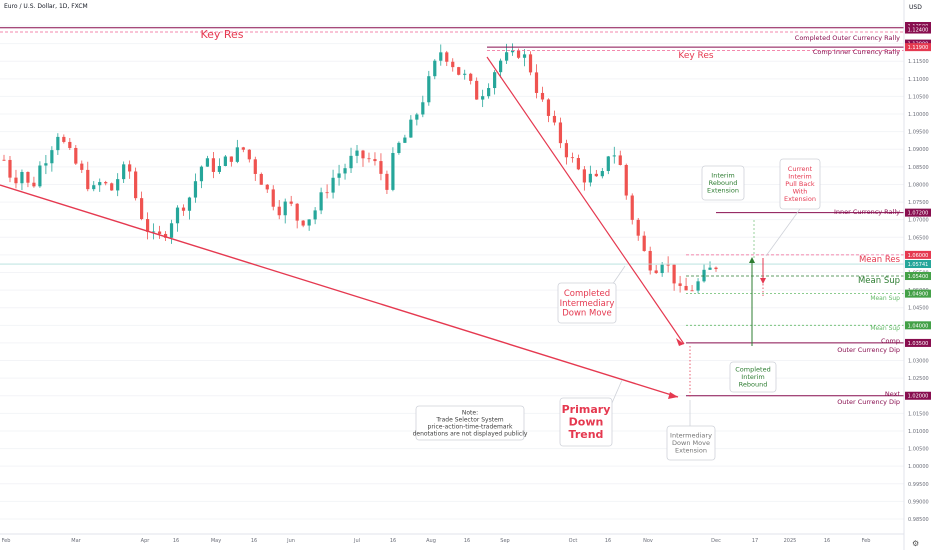  I want to click on level-label: Next, so click(893, 394).